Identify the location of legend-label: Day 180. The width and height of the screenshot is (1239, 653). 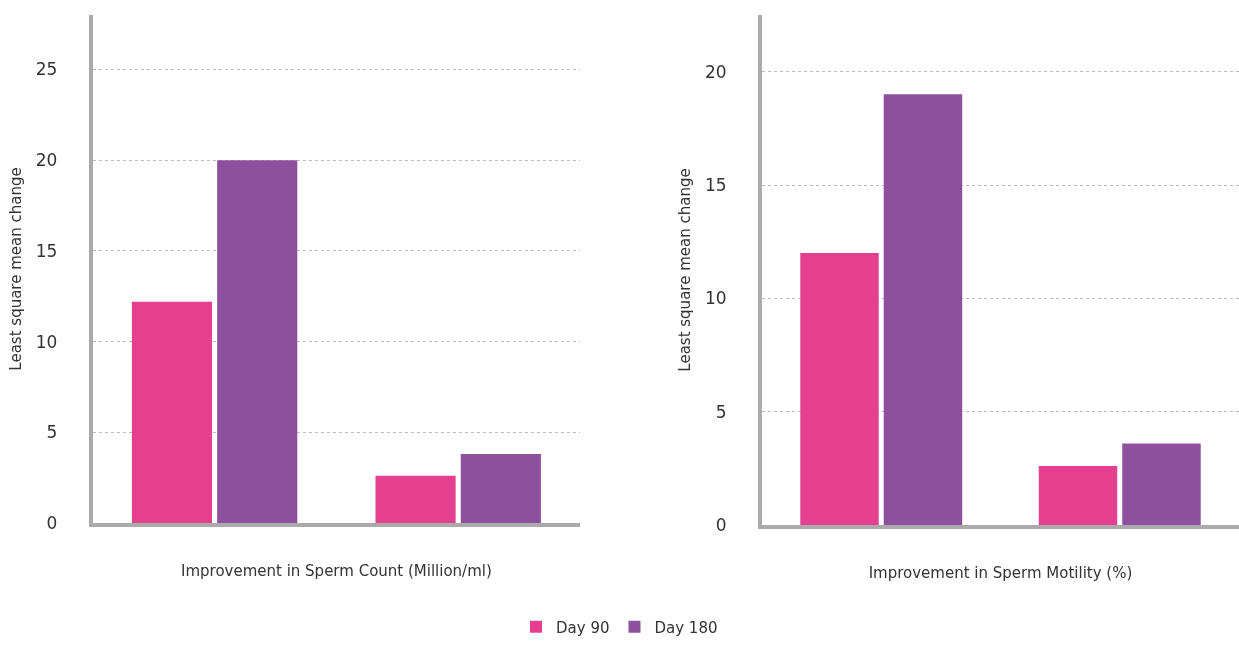
(686, 627).